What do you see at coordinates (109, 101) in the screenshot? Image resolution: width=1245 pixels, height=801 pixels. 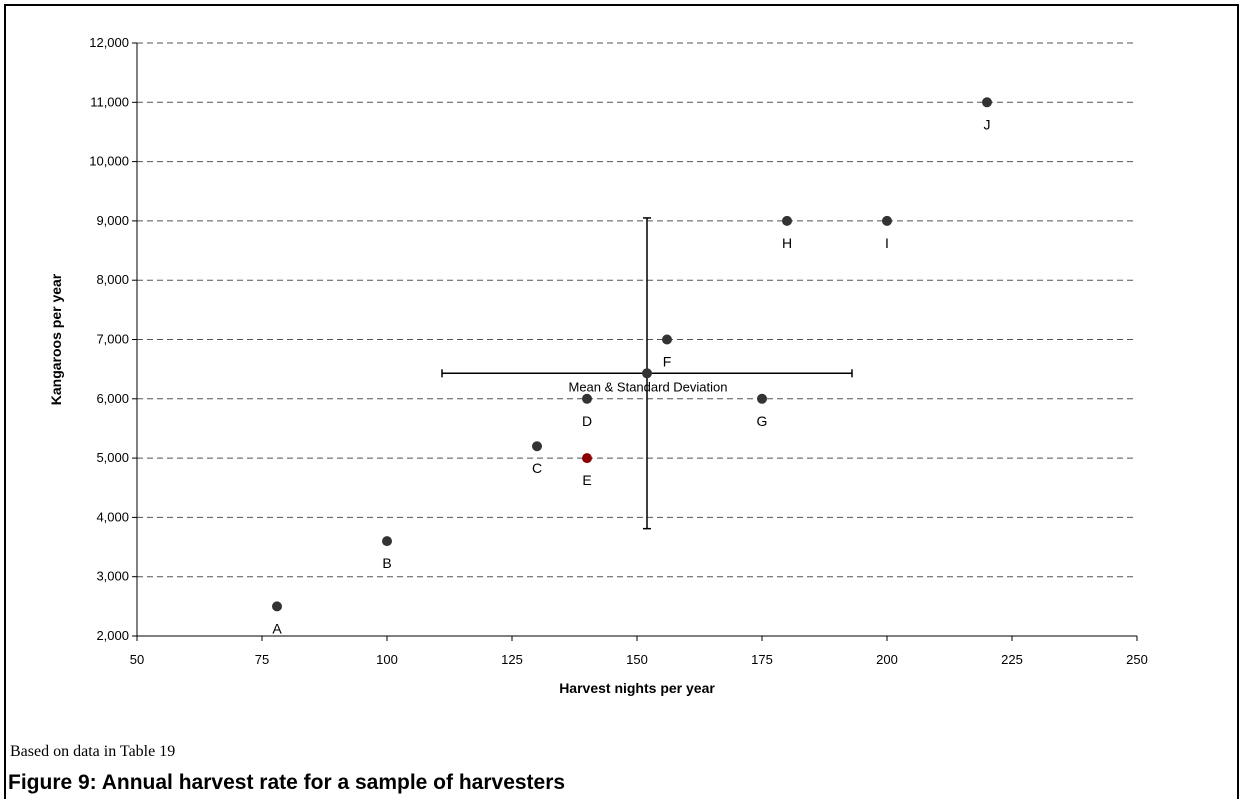 I see `y-tick-label: 11,000` at bounding box center [109, 101].